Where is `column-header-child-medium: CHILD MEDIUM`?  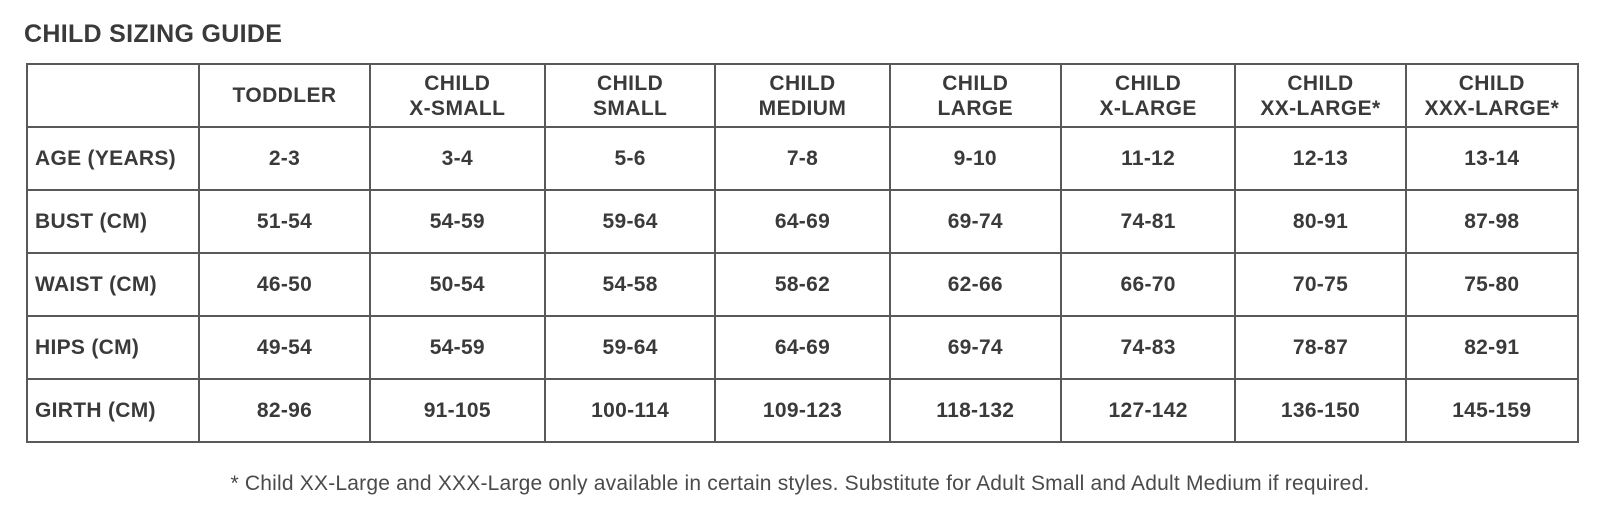
column-header-child-medium: CHILD MEDIUM is located at coordinates (802, 95).